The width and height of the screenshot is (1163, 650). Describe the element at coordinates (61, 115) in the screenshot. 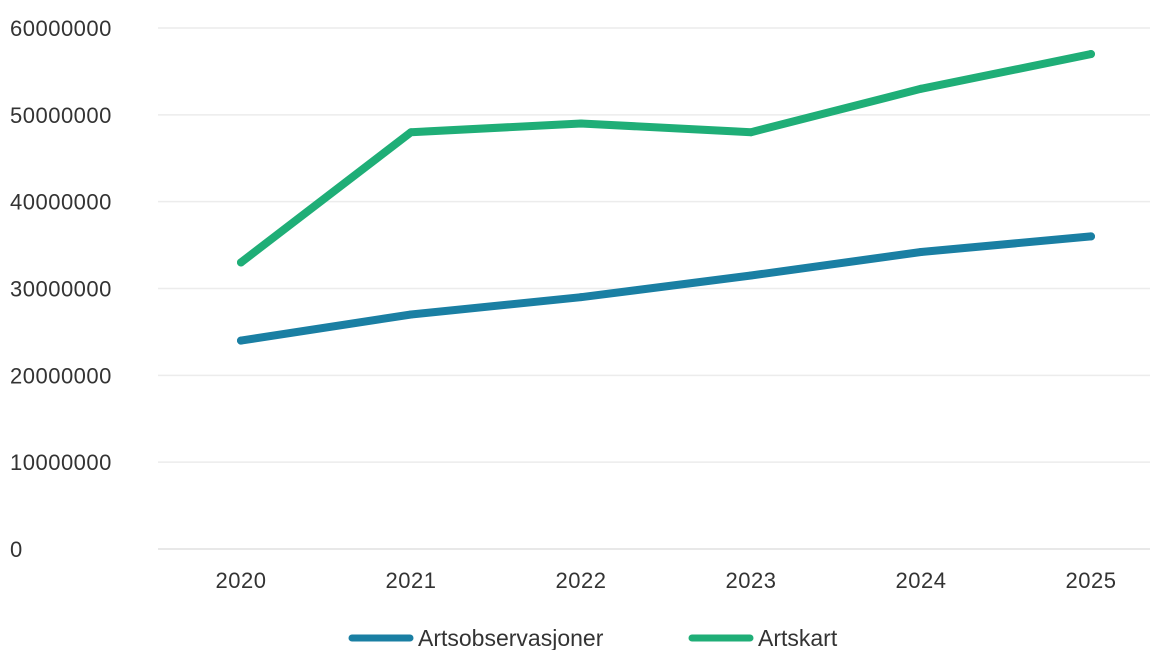

I see `y-tick-label: 50000000` at that location.